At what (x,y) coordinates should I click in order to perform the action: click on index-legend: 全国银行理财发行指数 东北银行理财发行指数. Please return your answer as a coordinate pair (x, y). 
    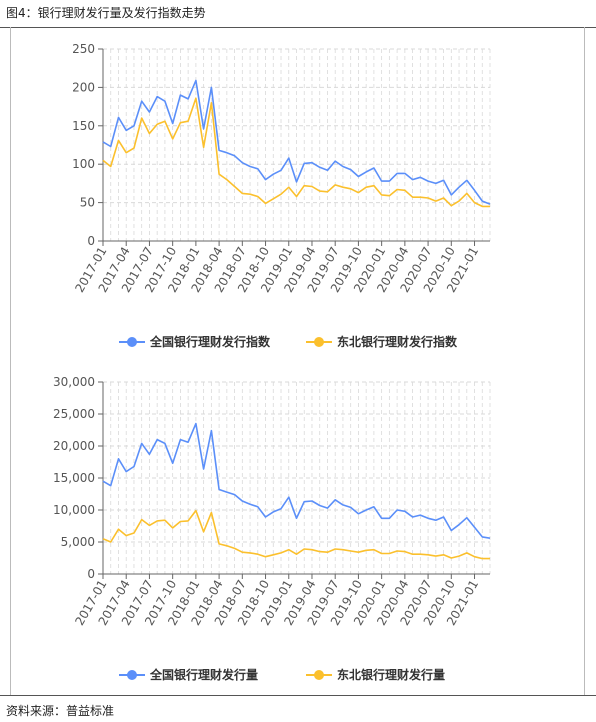
    Looking at the image, I should click on (288, 341).